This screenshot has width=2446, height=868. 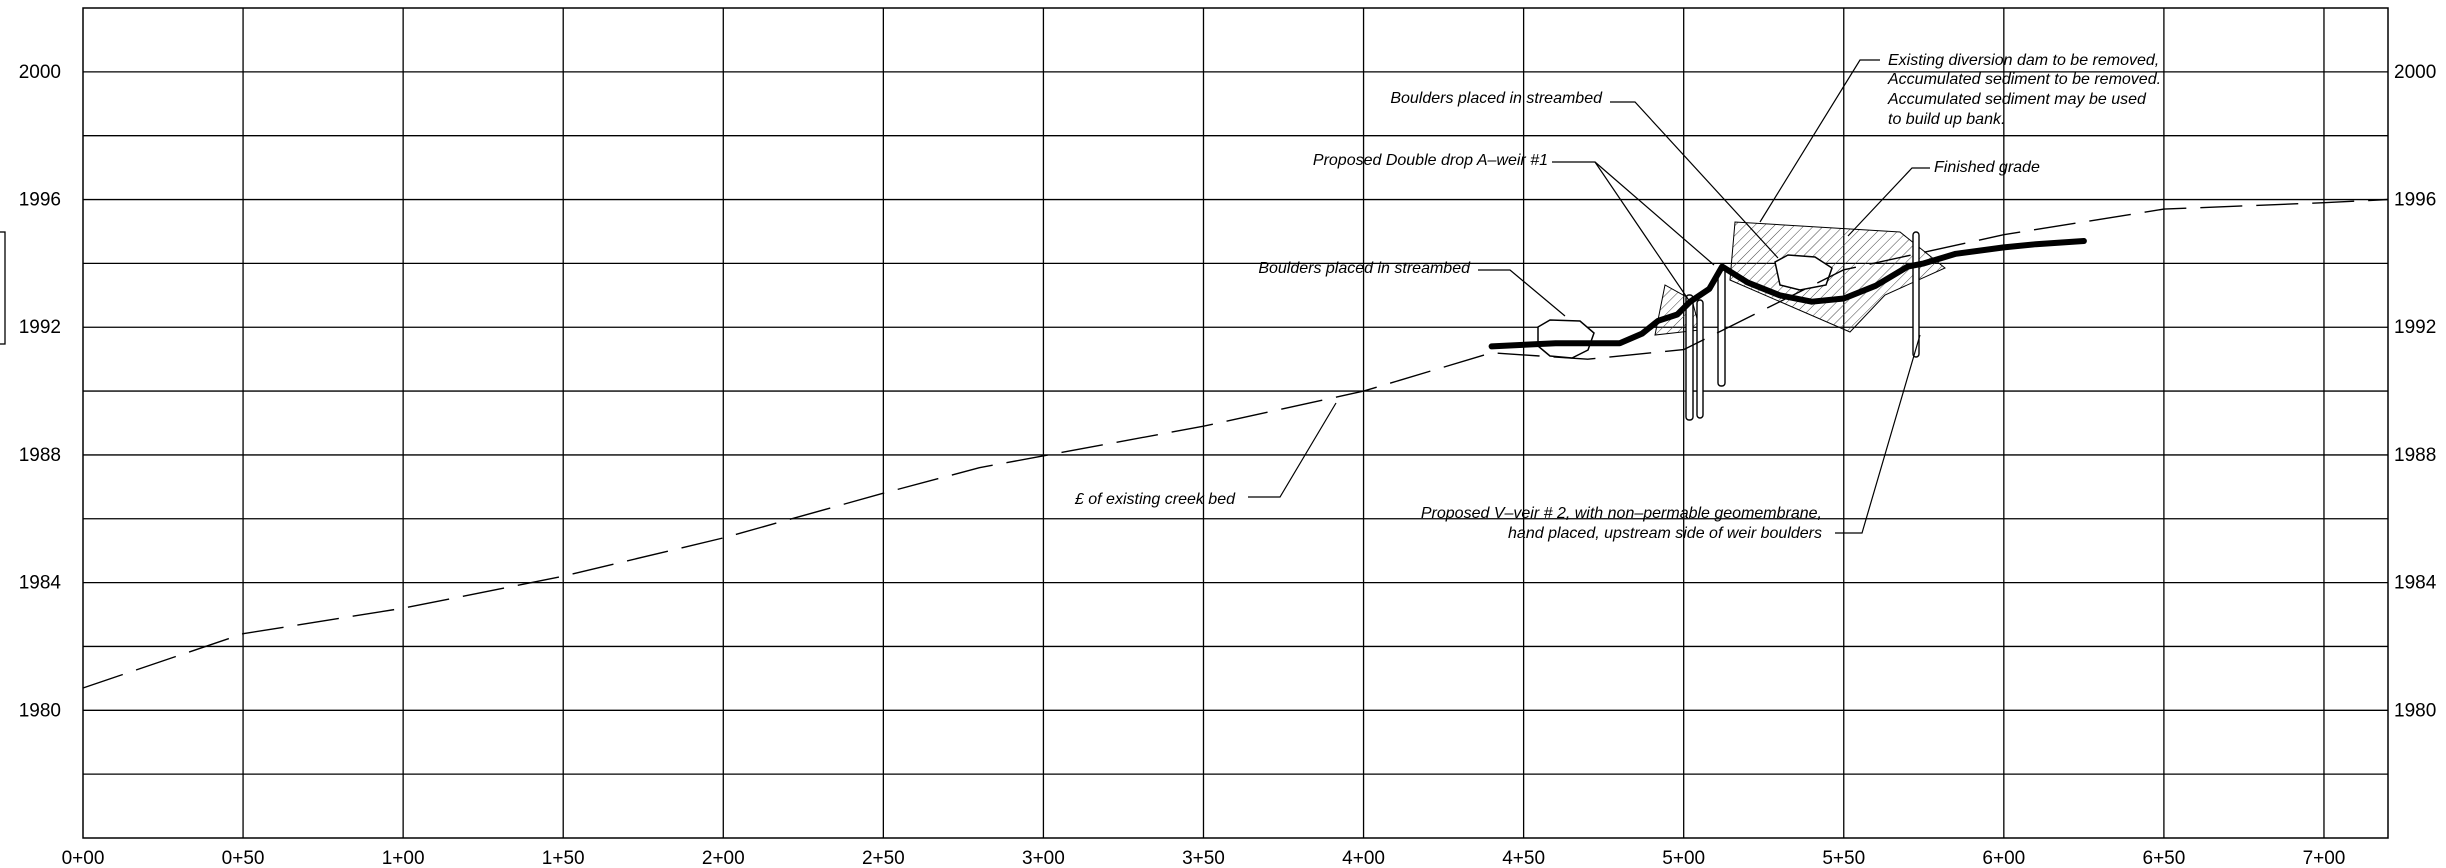 I want to click on y-tick-label-right: 2000, so click(x=2415, y=72).